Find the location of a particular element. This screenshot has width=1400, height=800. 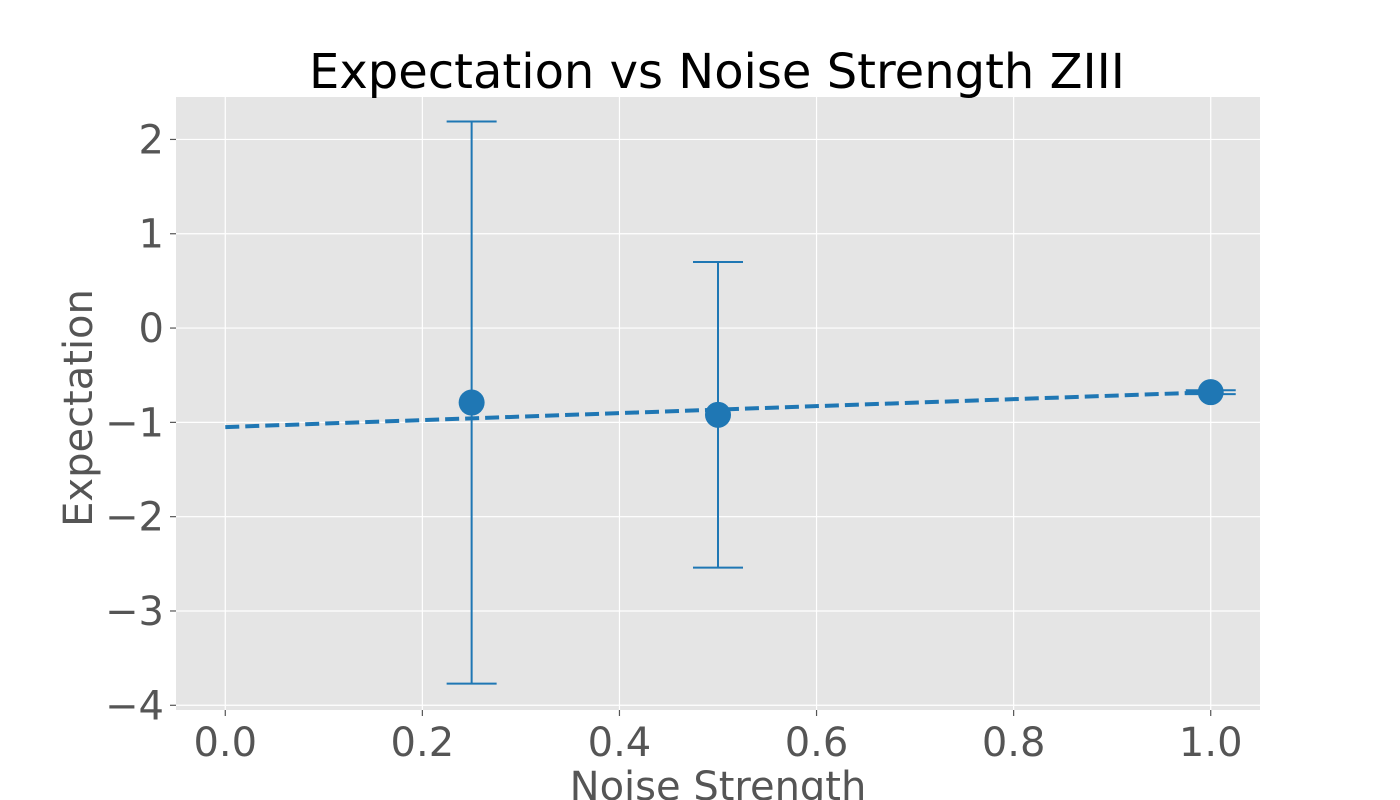

y-tick-label: −4 is located at coordinates (134, 706).